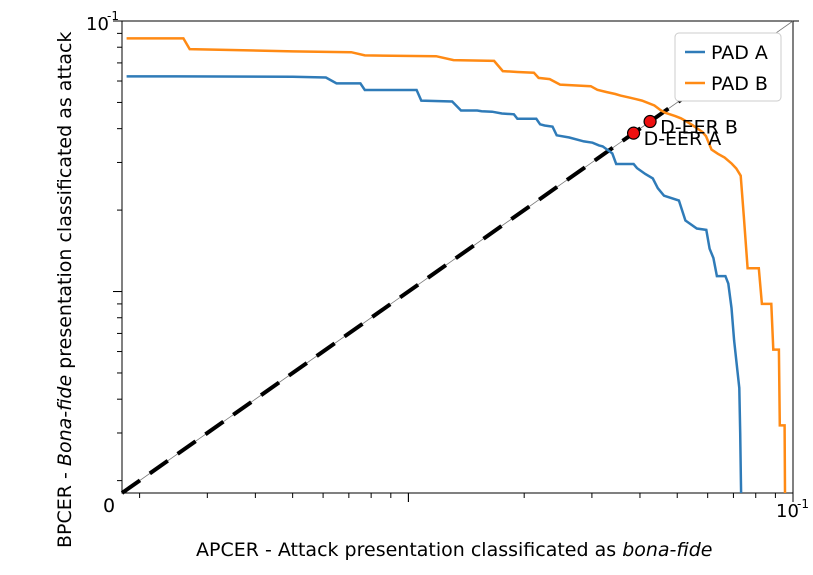  I want to click on deer-marker-b, so click(650, 121).